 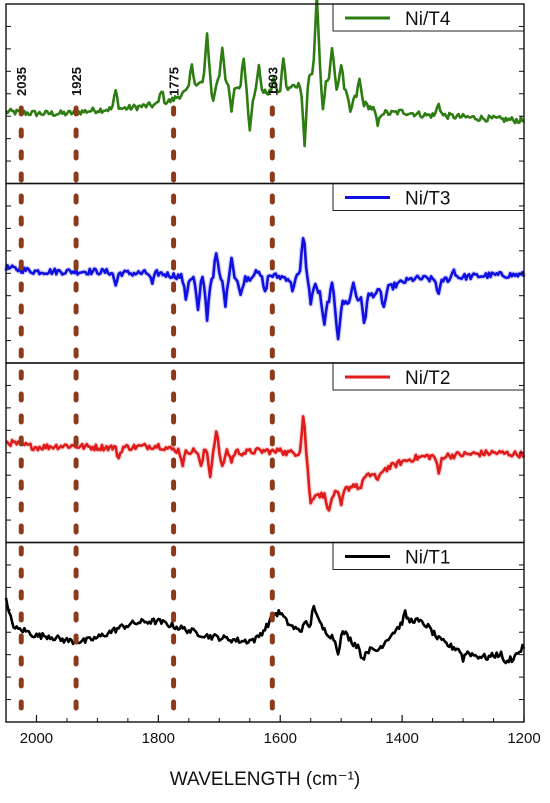 I want to click on legend: Ni/T4, so click(x=428, y=17).